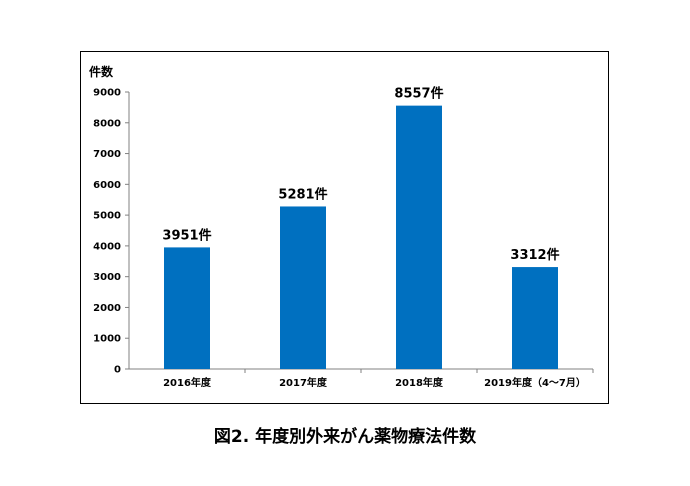  What do you see at coordinates (117, 370) in the screenshot?
I see `y-tick-label: 0` at bounding box center [117, 370].